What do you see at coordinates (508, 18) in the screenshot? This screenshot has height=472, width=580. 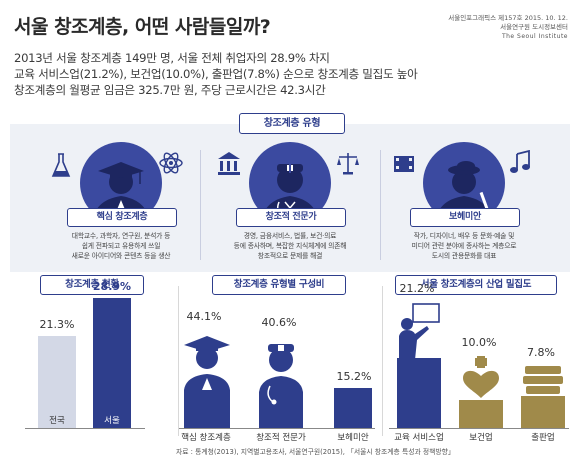 I see `pub-issue: 서울인포그래픽스 제157호 2015. 10. 12.` at bounding box center [508, 18].